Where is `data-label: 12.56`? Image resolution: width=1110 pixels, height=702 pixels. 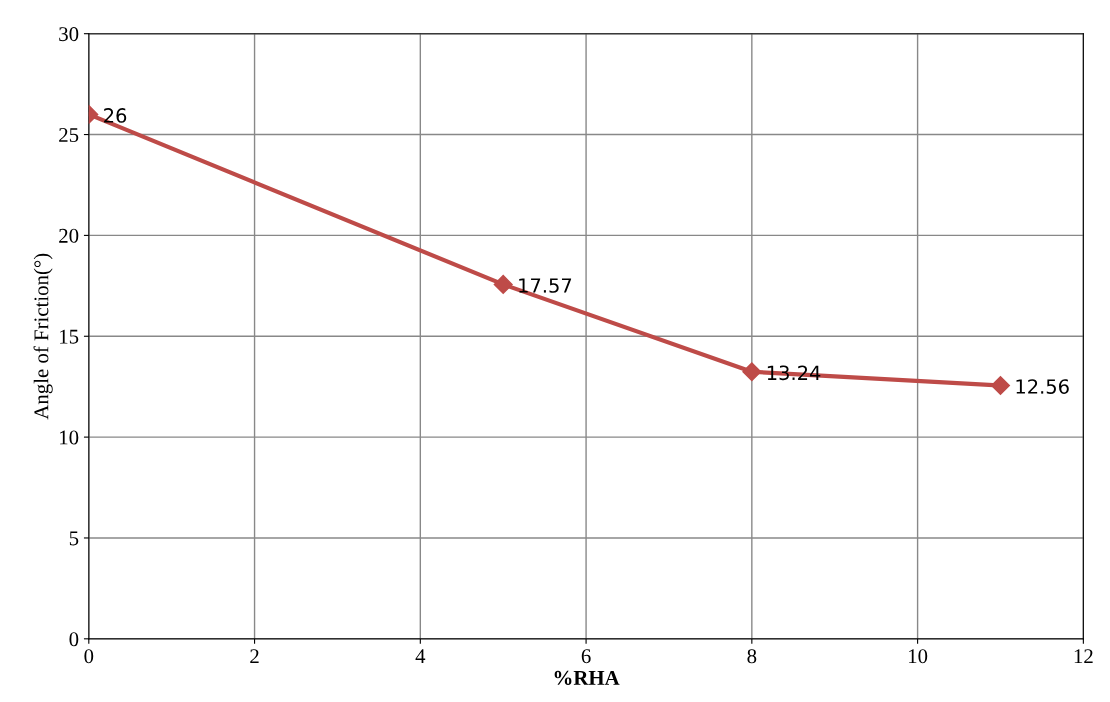 data-label: 12.56 is located at coordinates (1042, 386).